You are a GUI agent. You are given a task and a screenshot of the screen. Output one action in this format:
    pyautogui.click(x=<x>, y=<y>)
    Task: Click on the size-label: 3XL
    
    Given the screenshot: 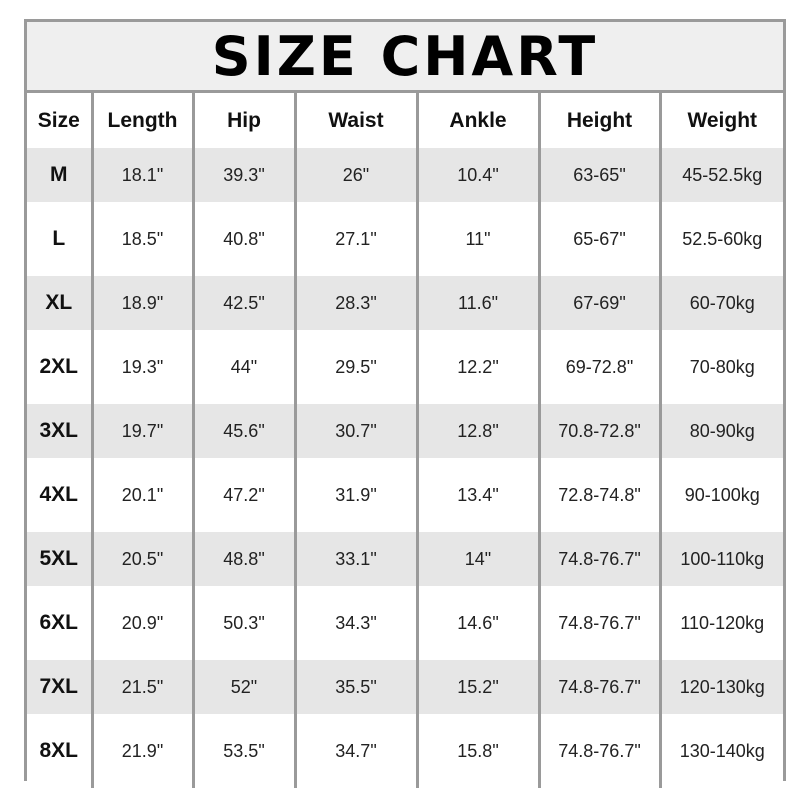 What is the action you would take?
    pyautogui.click(x=59, y=431)
    